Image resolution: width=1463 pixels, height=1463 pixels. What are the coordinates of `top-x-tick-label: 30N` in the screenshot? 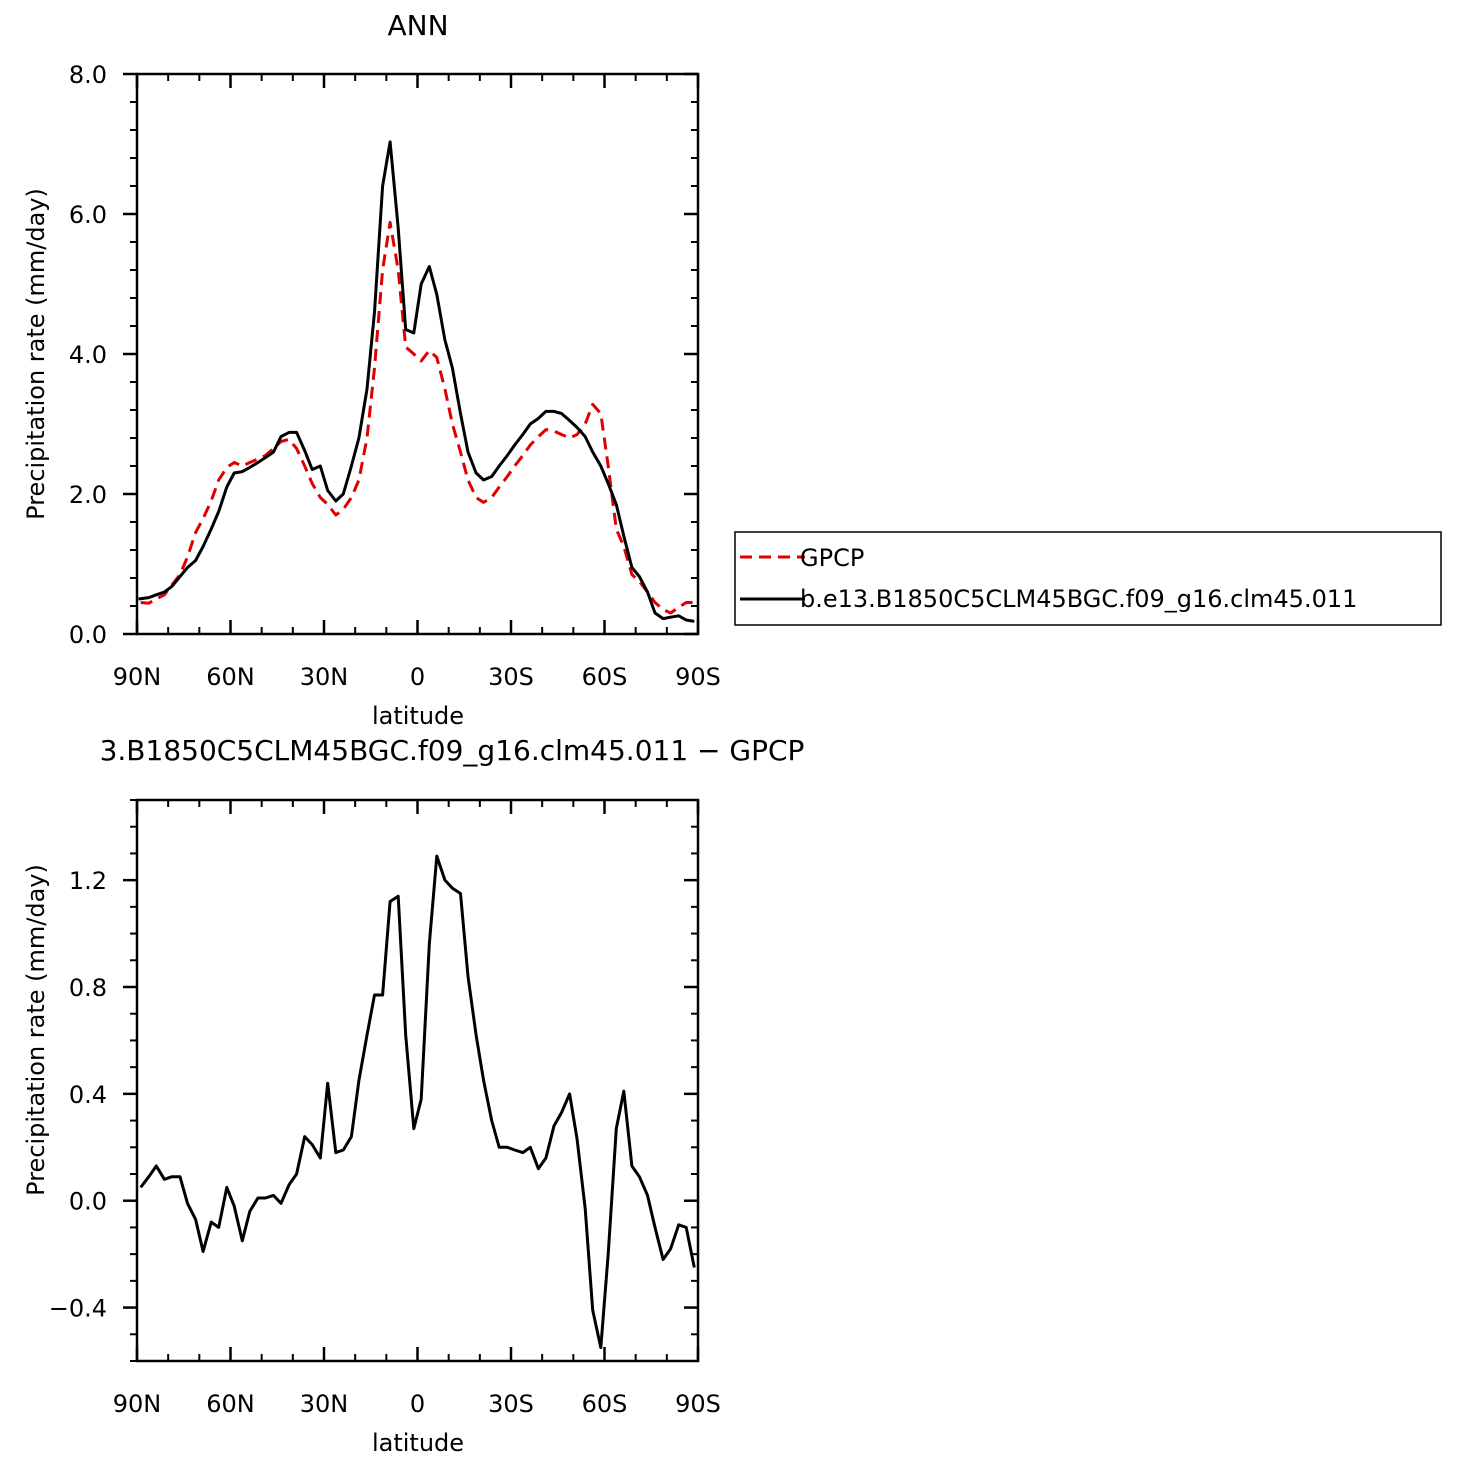 It's located at (324, 677).